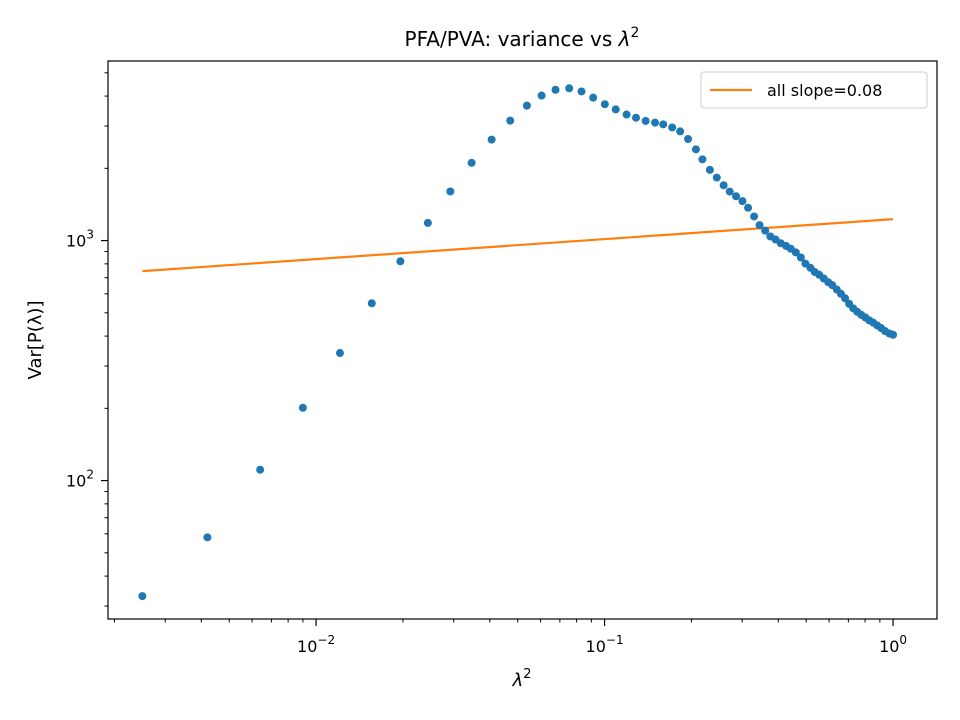 This screenshot has height=720, width=960. Describe the element at coordinates (35, 340) in the screenshot. I see `y-axis-label: Var[P(λ)]` at that location.